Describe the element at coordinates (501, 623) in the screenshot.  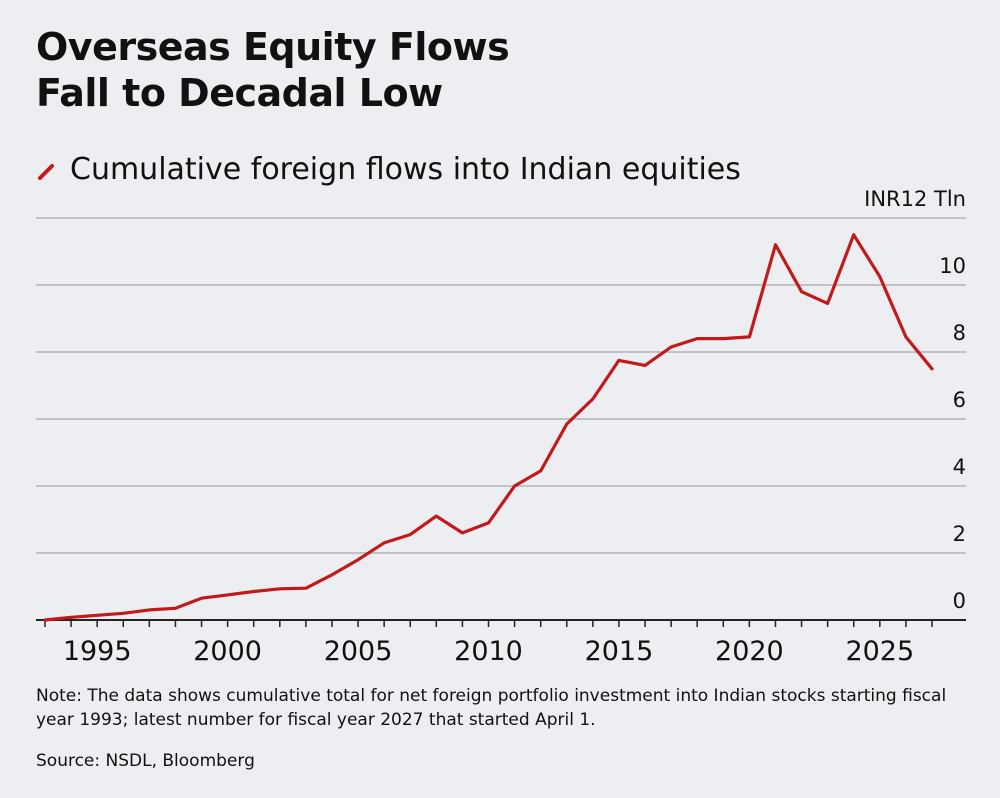
I see `x-axis` at that location.